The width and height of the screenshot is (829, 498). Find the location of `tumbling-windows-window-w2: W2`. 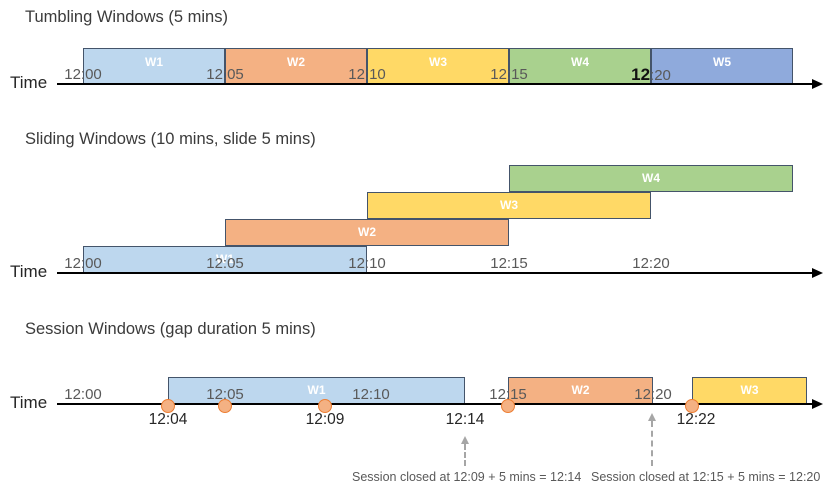

tumbling-windows-window-w2: W2 is located at coordinates (296, 66).